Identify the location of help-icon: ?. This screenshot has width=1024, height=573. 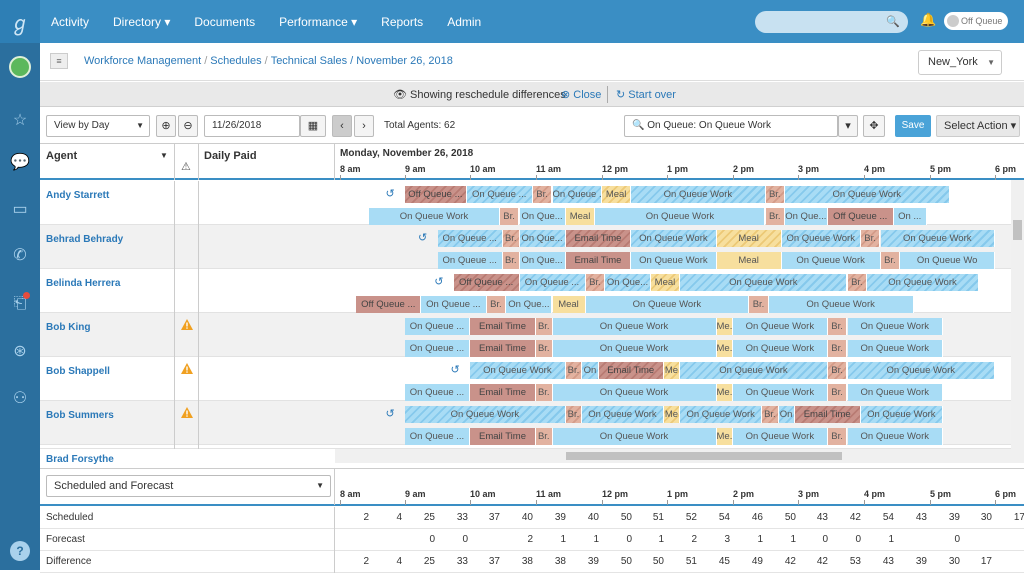
(20, 551).